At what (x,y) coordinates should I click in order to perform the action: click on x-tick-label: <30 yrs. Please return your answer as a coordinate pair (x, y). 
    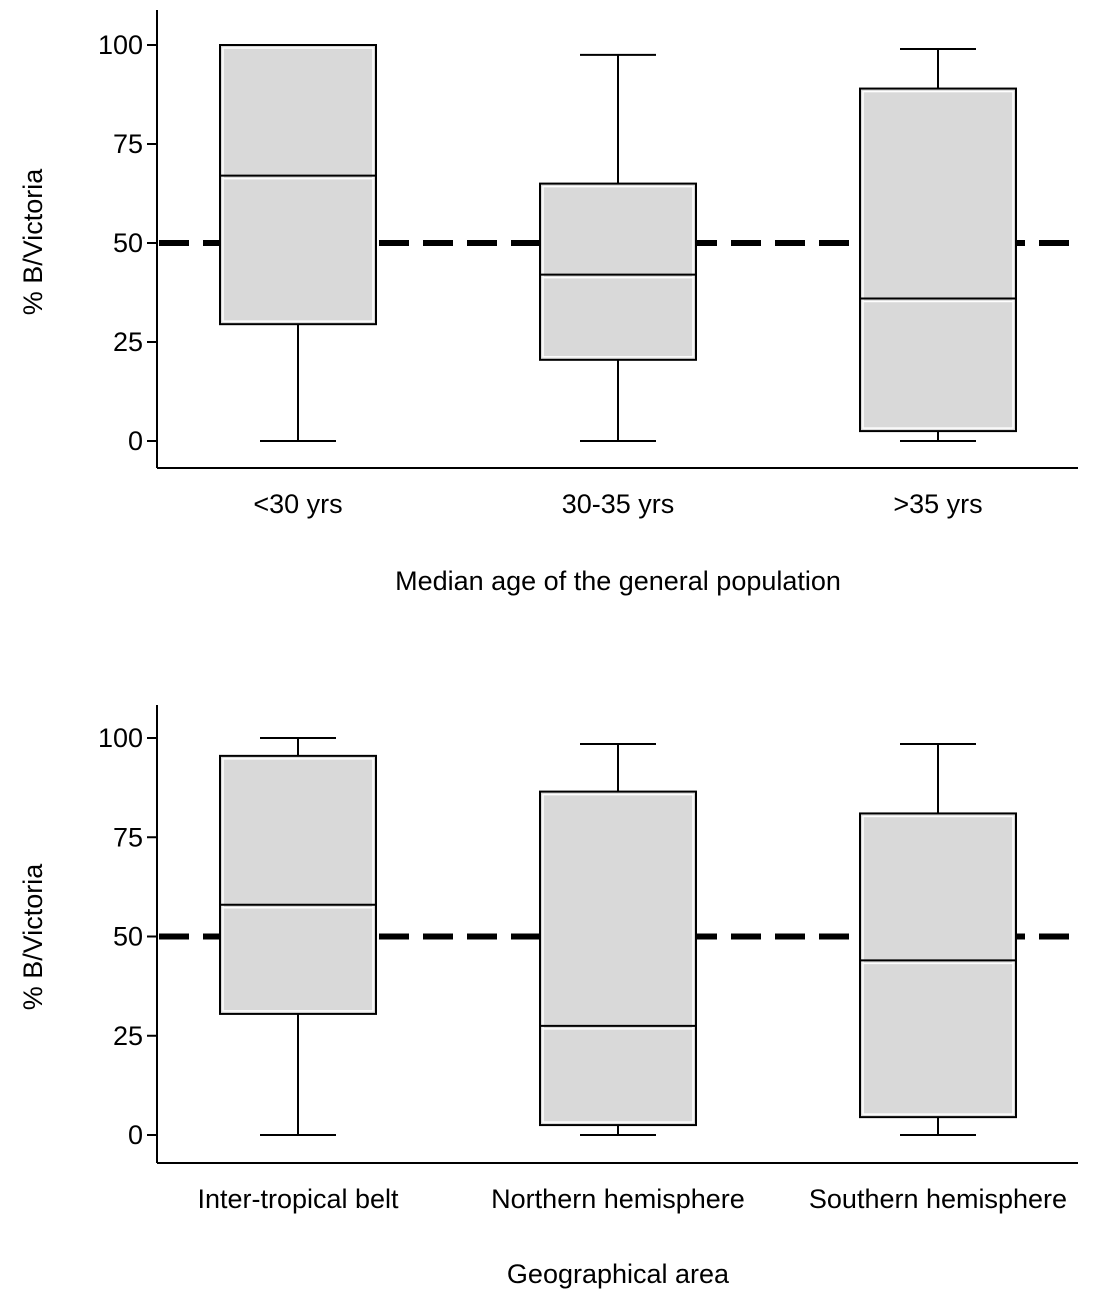
    Looking at the image, I should click on (297, 504).